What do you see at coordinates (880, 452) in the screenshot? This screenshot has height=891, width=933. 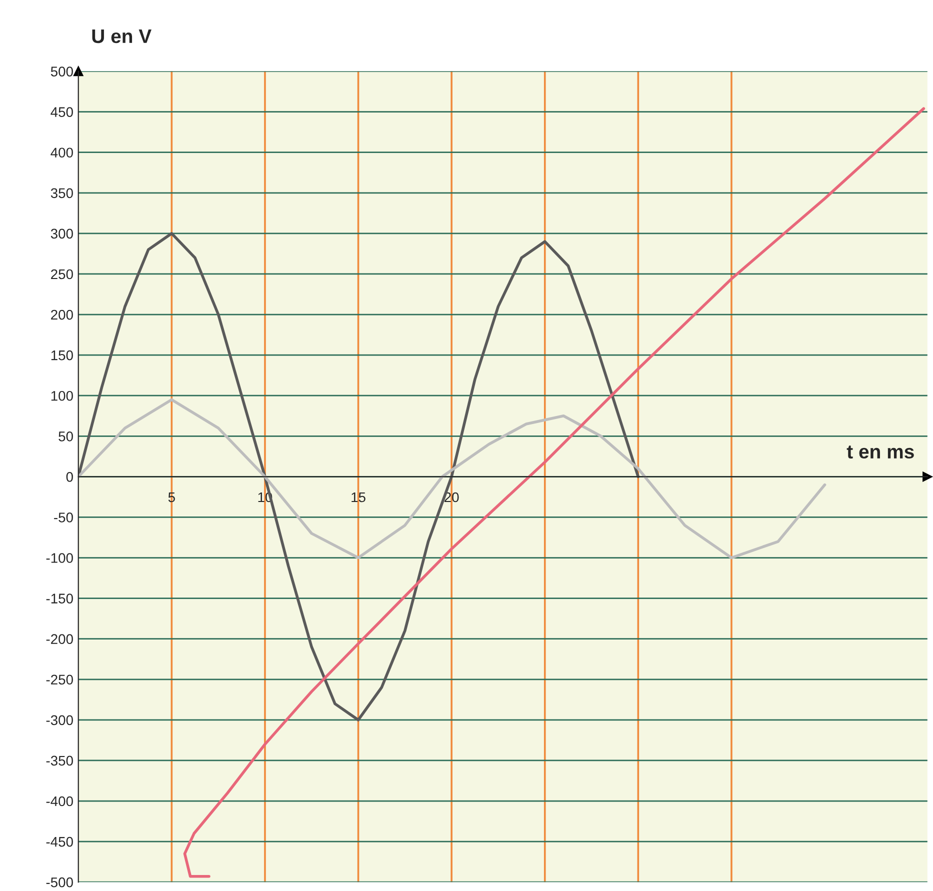 I see `x-axis-title: t en ms` at bounding box center [880, 452].